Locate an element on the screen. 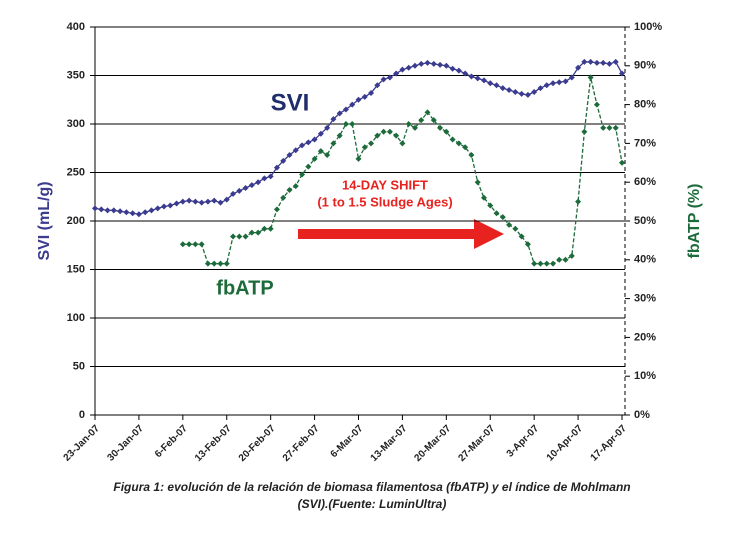  x-tick-label: 20-Mar-07 is located at coordinates (433, 443).